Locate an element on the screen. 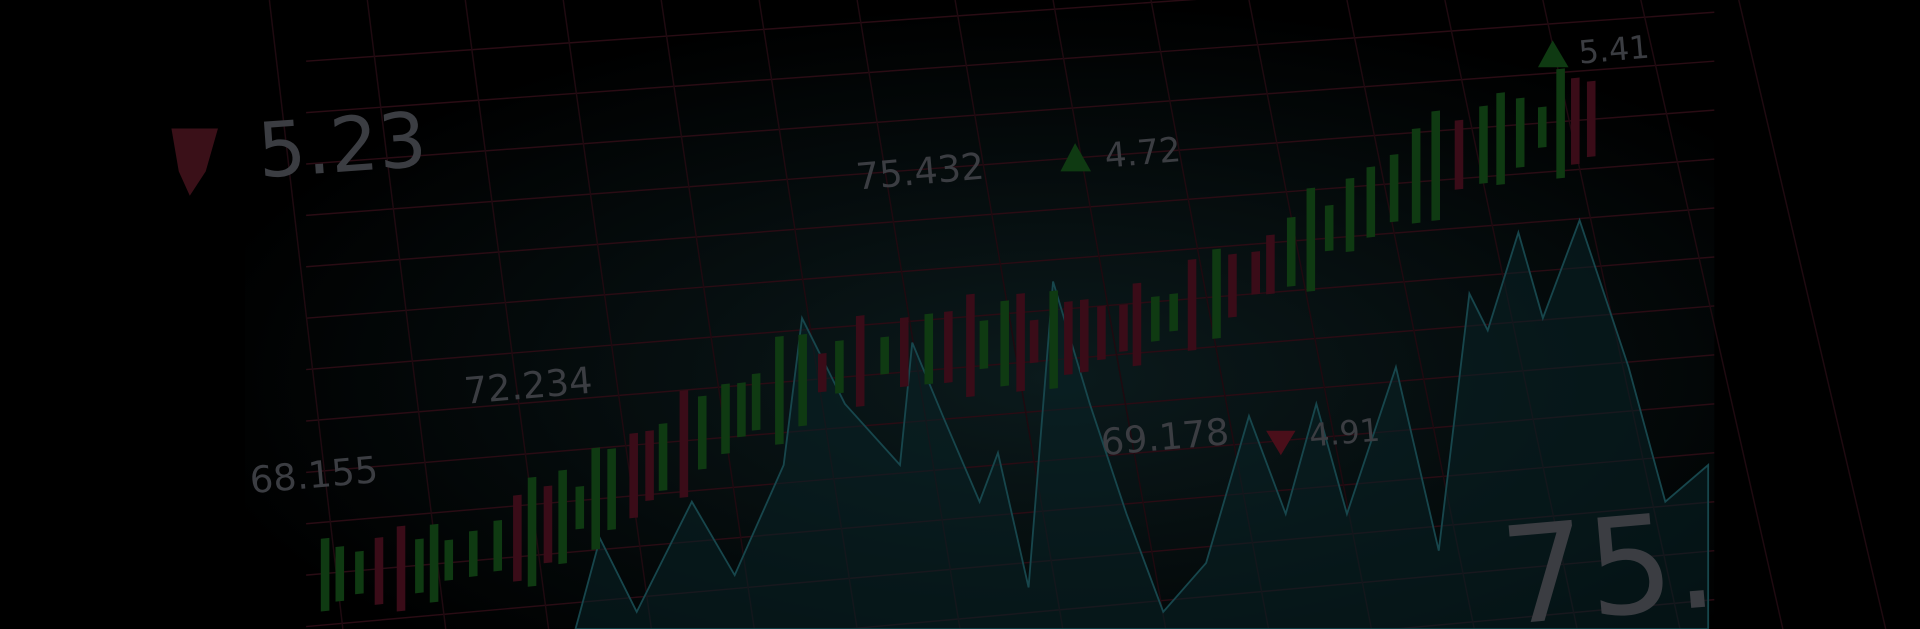 The height and width of the screenshot is (629, 1920). price-label: 5.23 is located at coordinates (342, 146).